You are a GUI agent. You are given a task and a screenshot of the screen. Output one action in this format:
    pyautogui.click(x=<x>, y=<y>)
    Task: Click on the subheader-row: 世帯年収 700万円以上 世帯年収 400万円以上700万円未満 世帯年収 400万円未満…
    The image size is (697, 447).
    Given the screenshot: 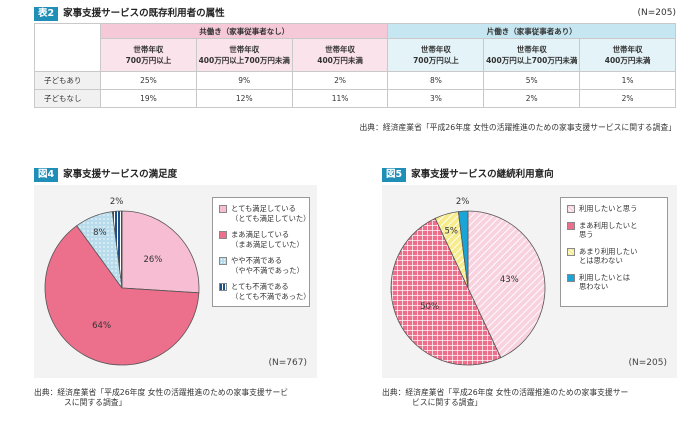 What is the action you would take?
    pyautogui.click(x=355, y=55)
    